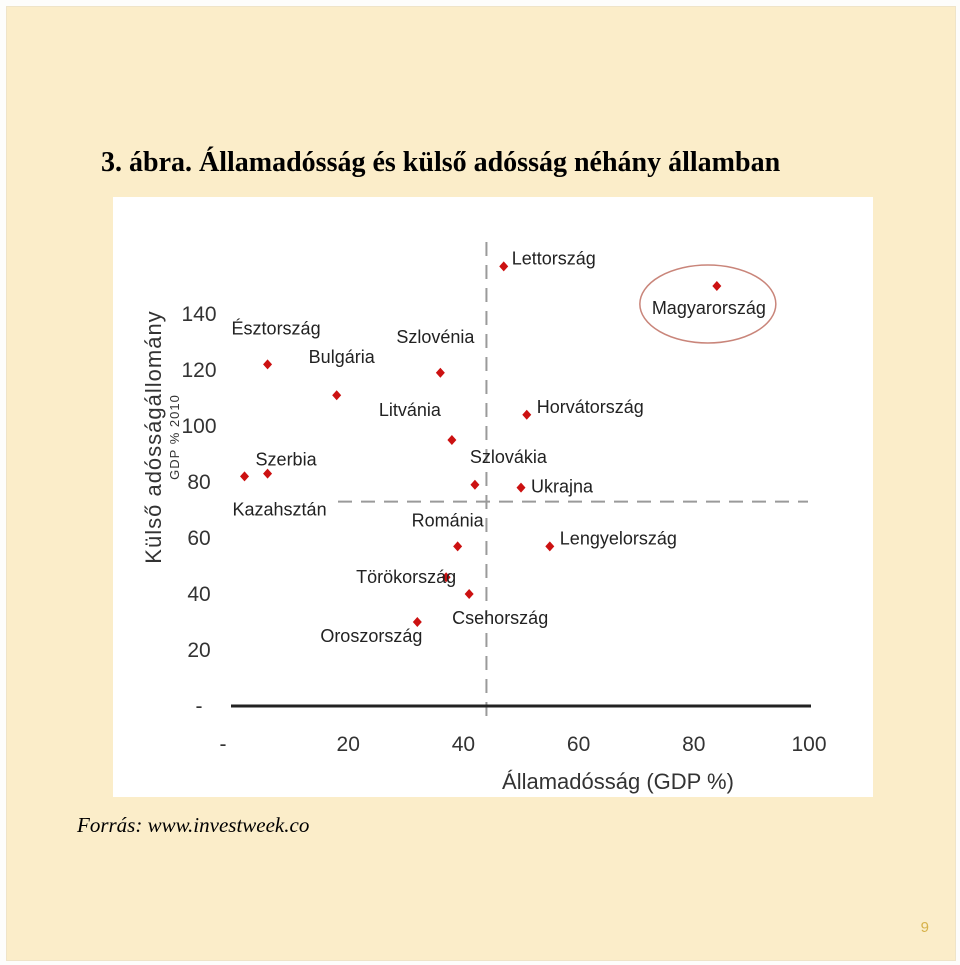 This screenshot has height=965, width=960. I want to click on point-label: Csehország, so click(500, 618).